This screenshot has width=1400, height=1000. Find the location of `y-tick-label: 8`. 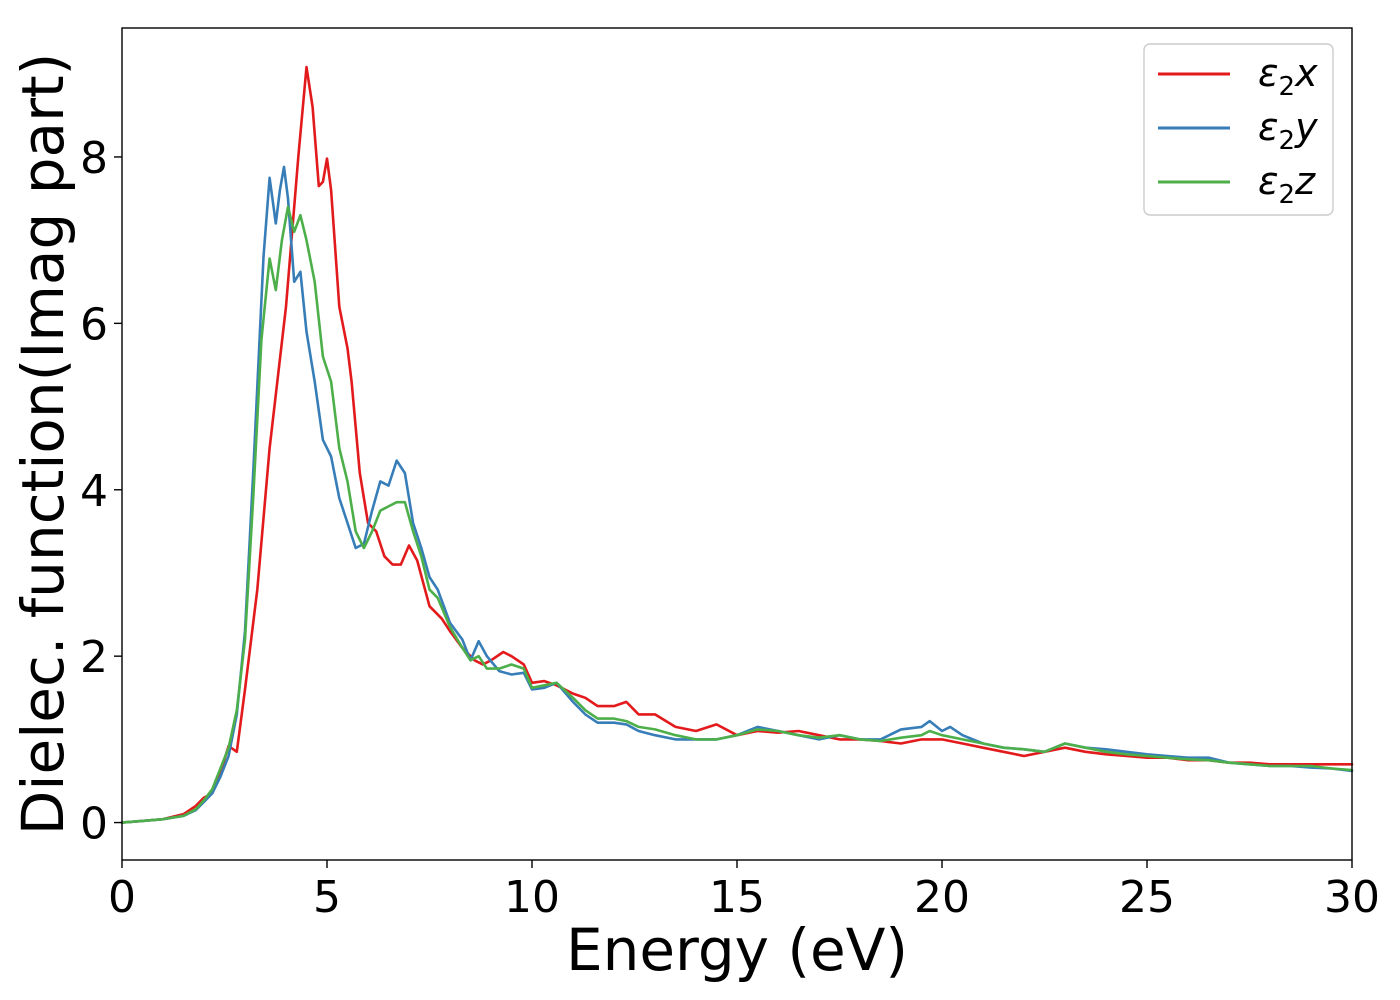

y-tick-label: 8 is located at coordinates (94, 158).